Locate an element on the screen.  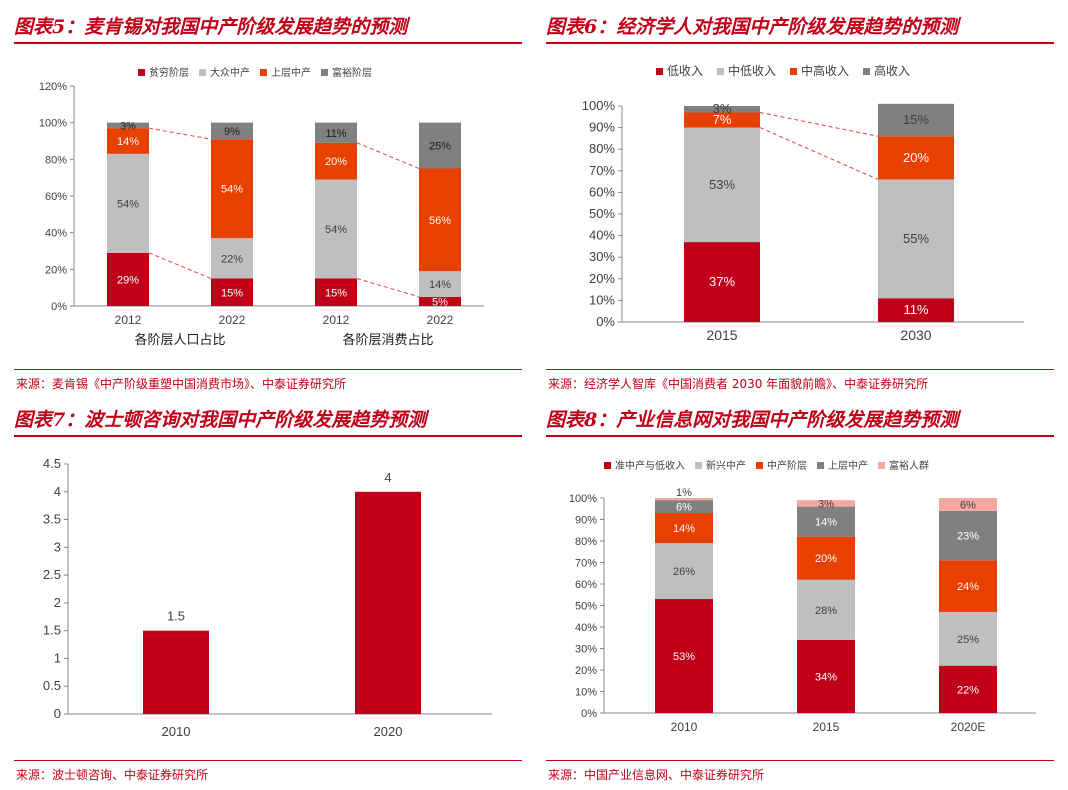
legend-label: 低收入 is located at coordinates (685, 71).